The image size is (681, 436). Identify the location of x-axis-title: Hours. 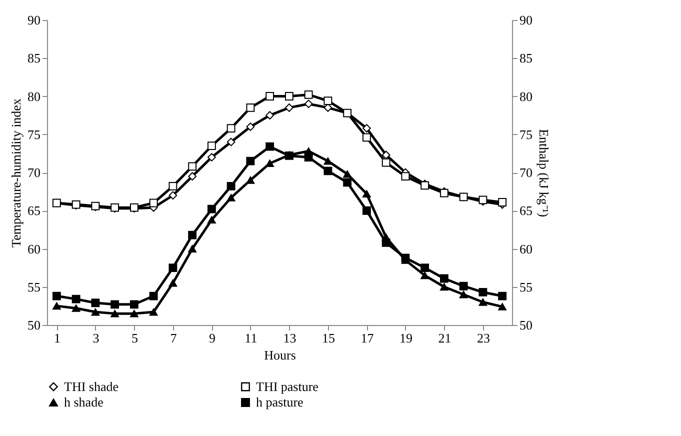
(280, 355).